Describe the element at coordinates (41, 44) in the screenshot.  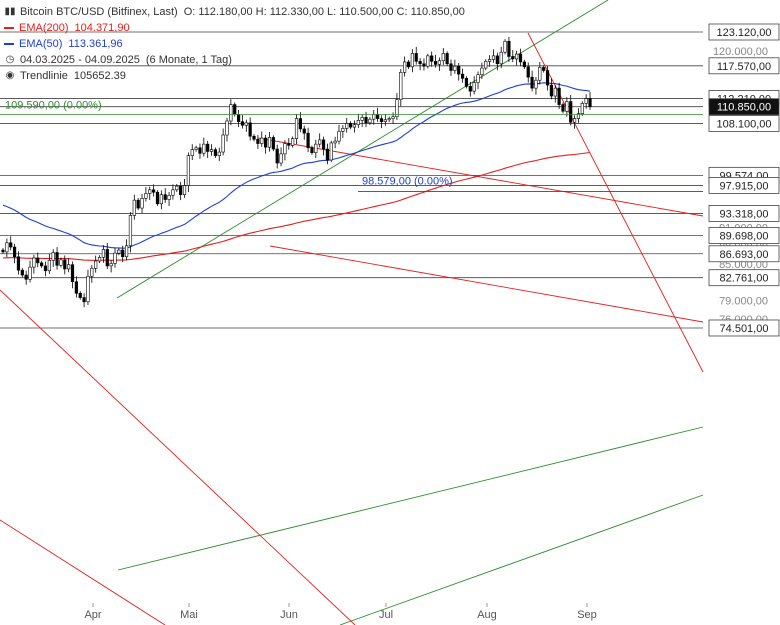
I see `ema50-label: EMA(50)` at that location.